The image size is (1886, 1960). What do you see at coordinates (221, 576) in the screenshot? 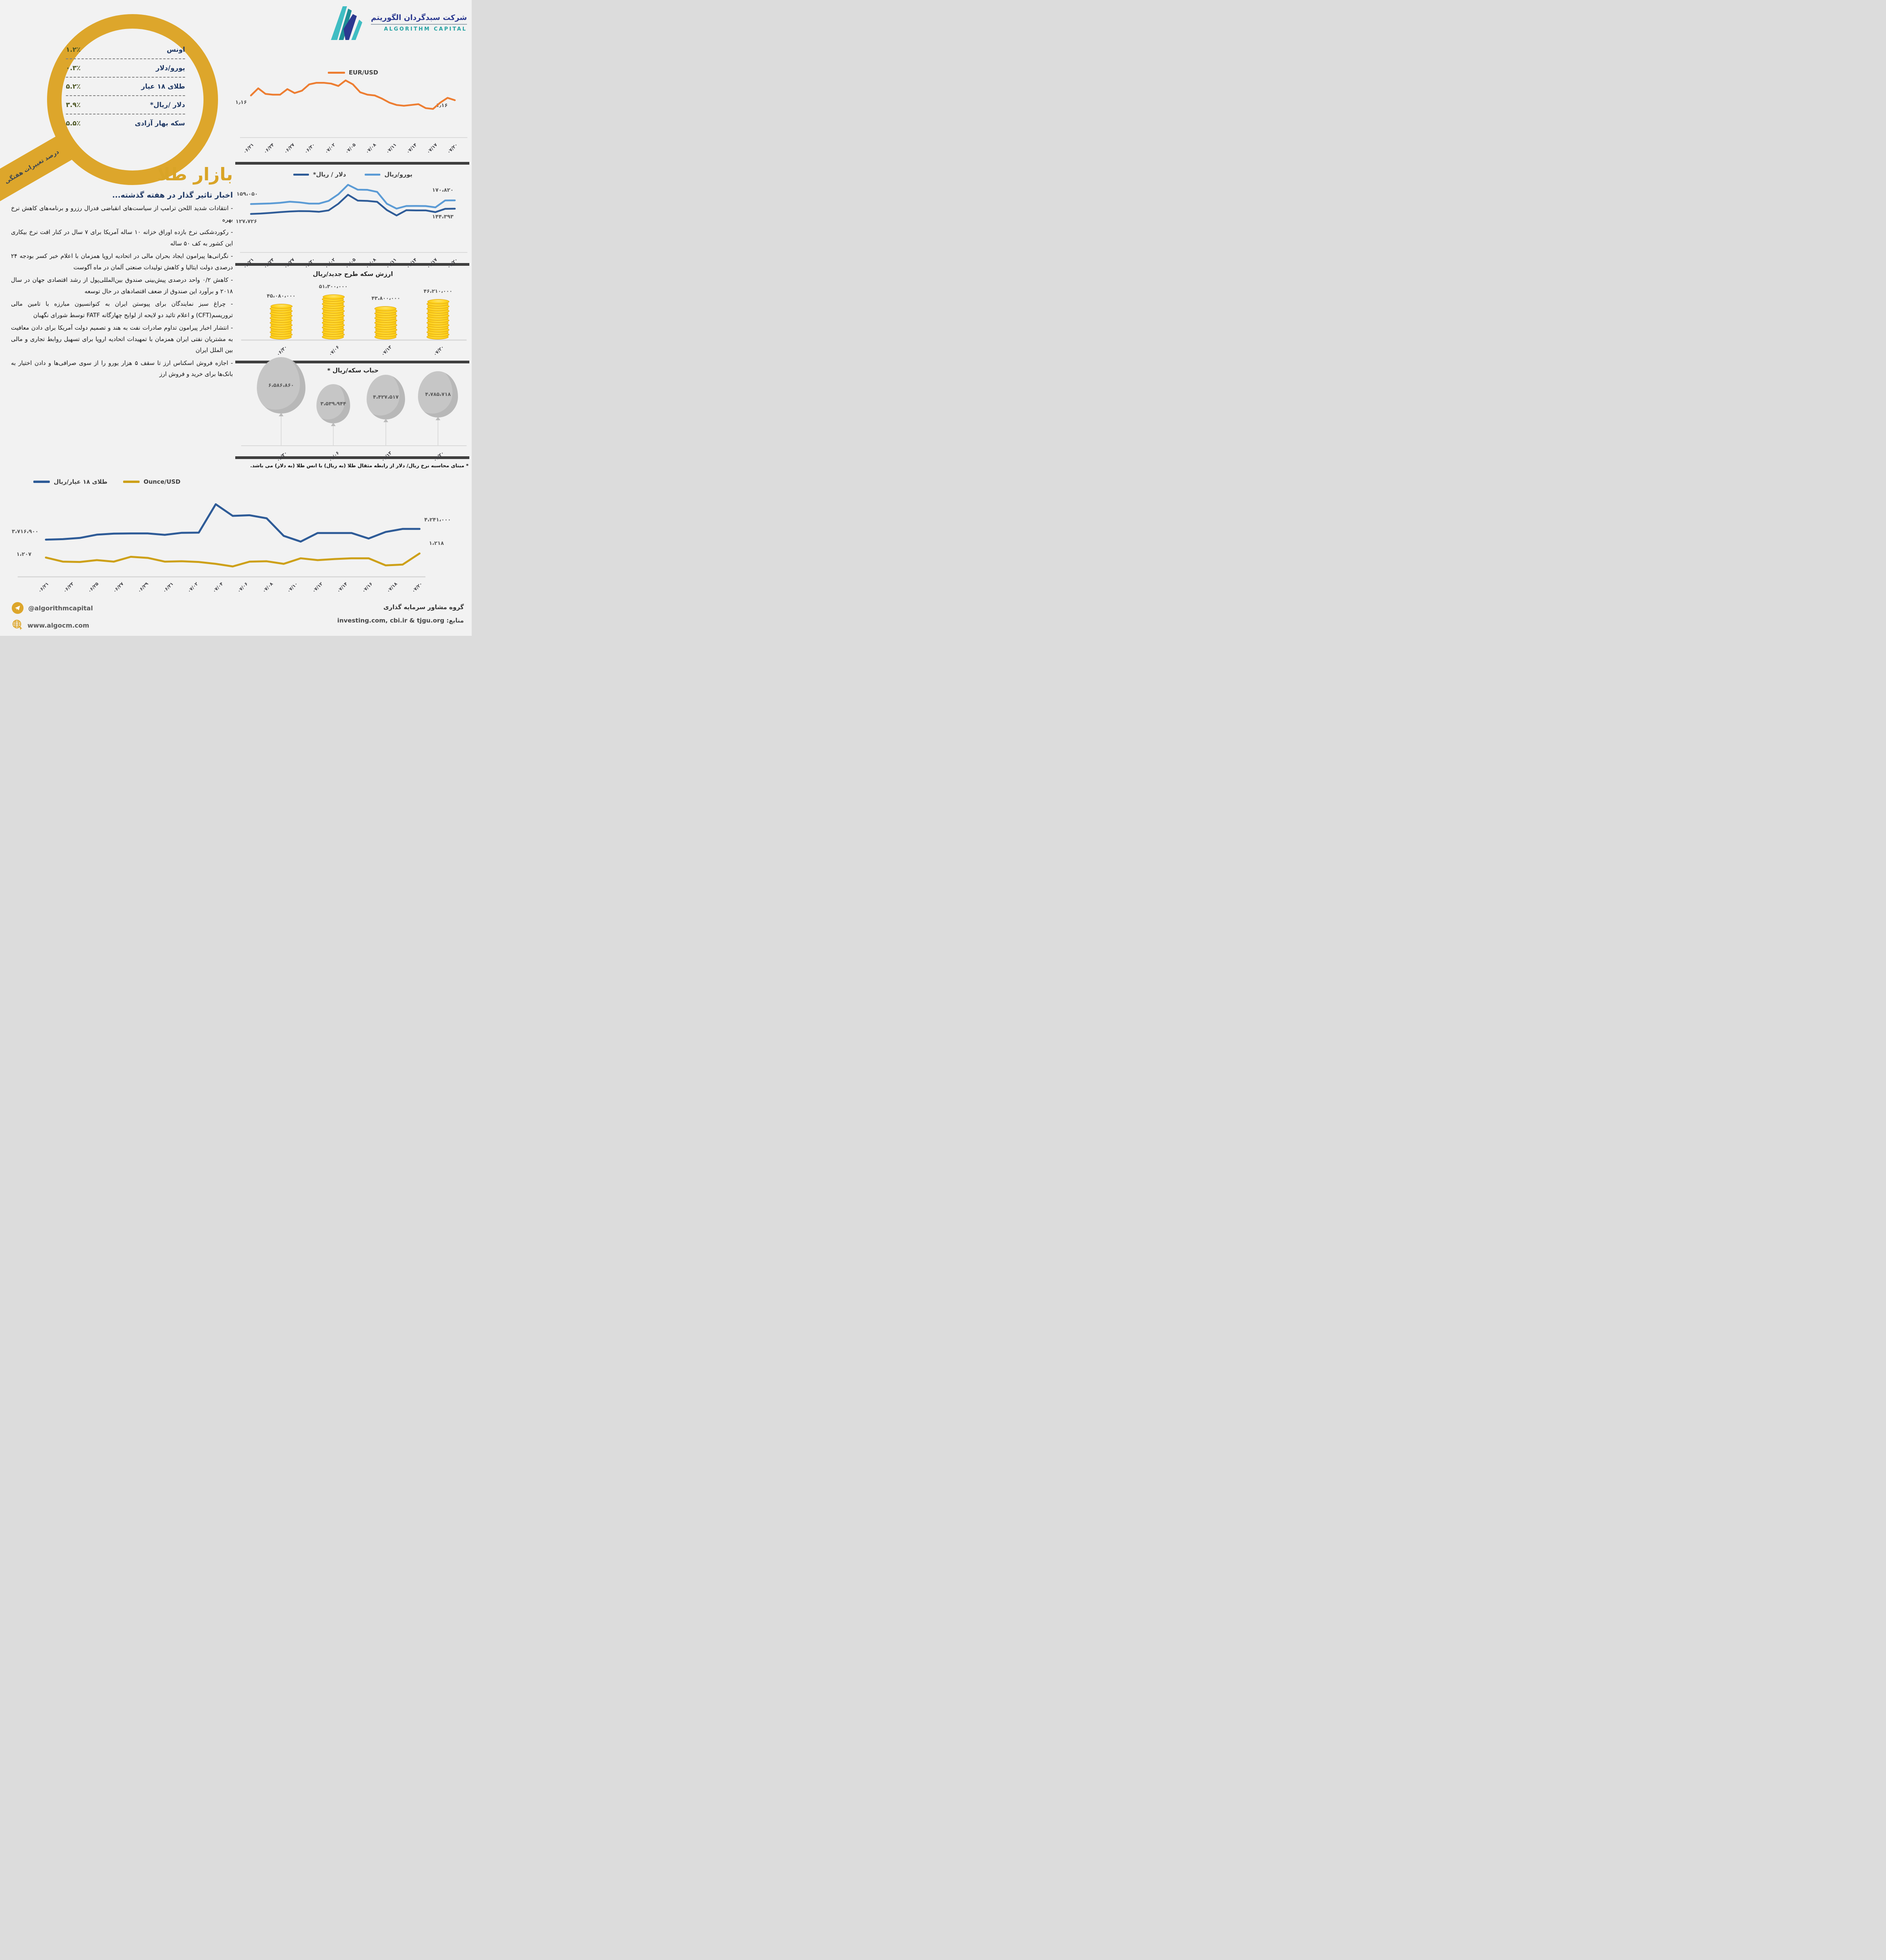
I see `bottom-x-axis` at bounding box center [221, 576].